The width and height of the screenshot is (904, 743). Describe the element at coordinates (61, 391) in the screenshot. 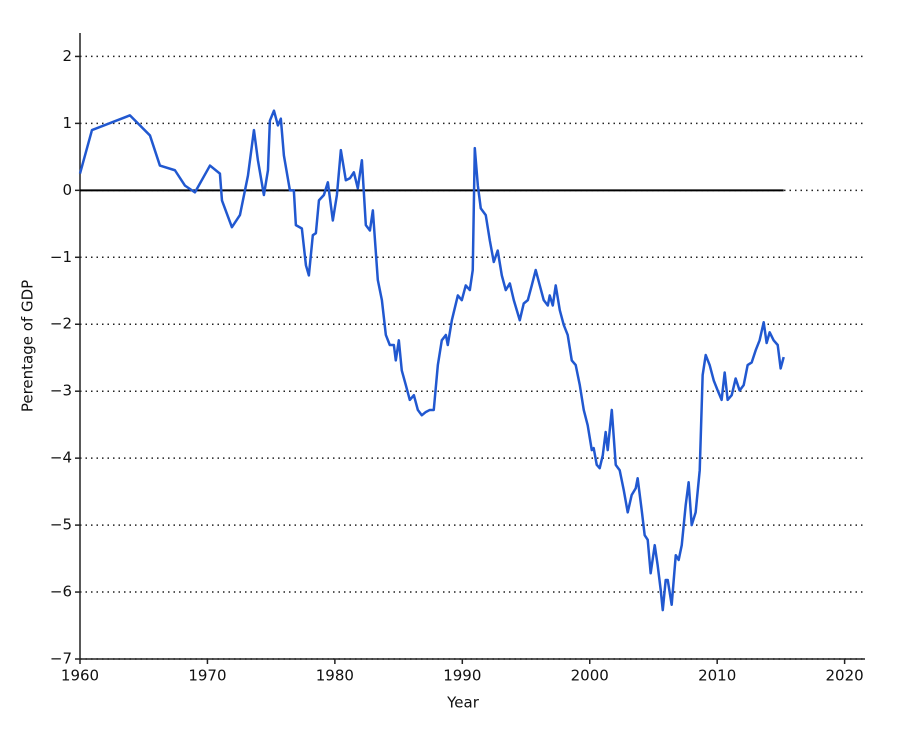

I see `y-tick-label: −3` at that location.